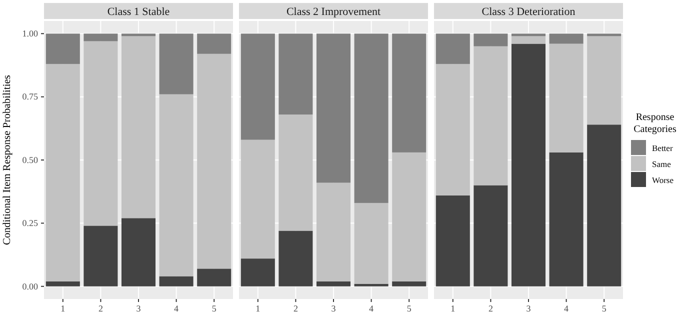 The width and height of the screenshot is (685, 325). What do you see at coordinates (30, 223) in the screenshot?
I see `y-tick-label: 0.25` at bounding box center [30, 223].